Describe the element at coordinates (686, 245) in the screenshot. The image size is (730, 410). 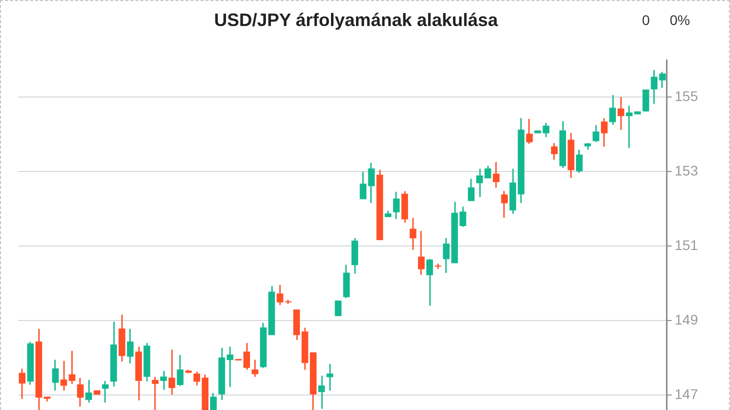
I see `y-tick-label: 151` at that location.